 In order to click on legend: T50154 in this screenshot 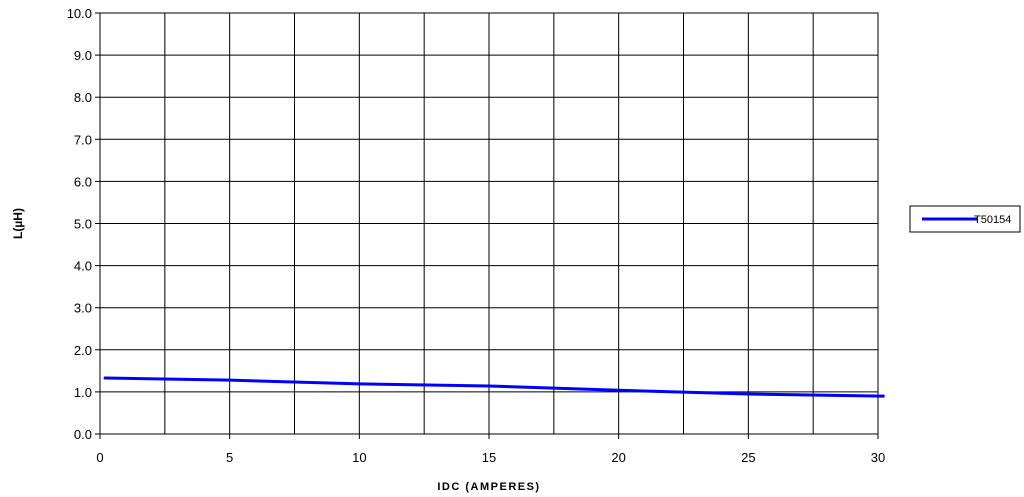, I will do `click(965, 219)`.